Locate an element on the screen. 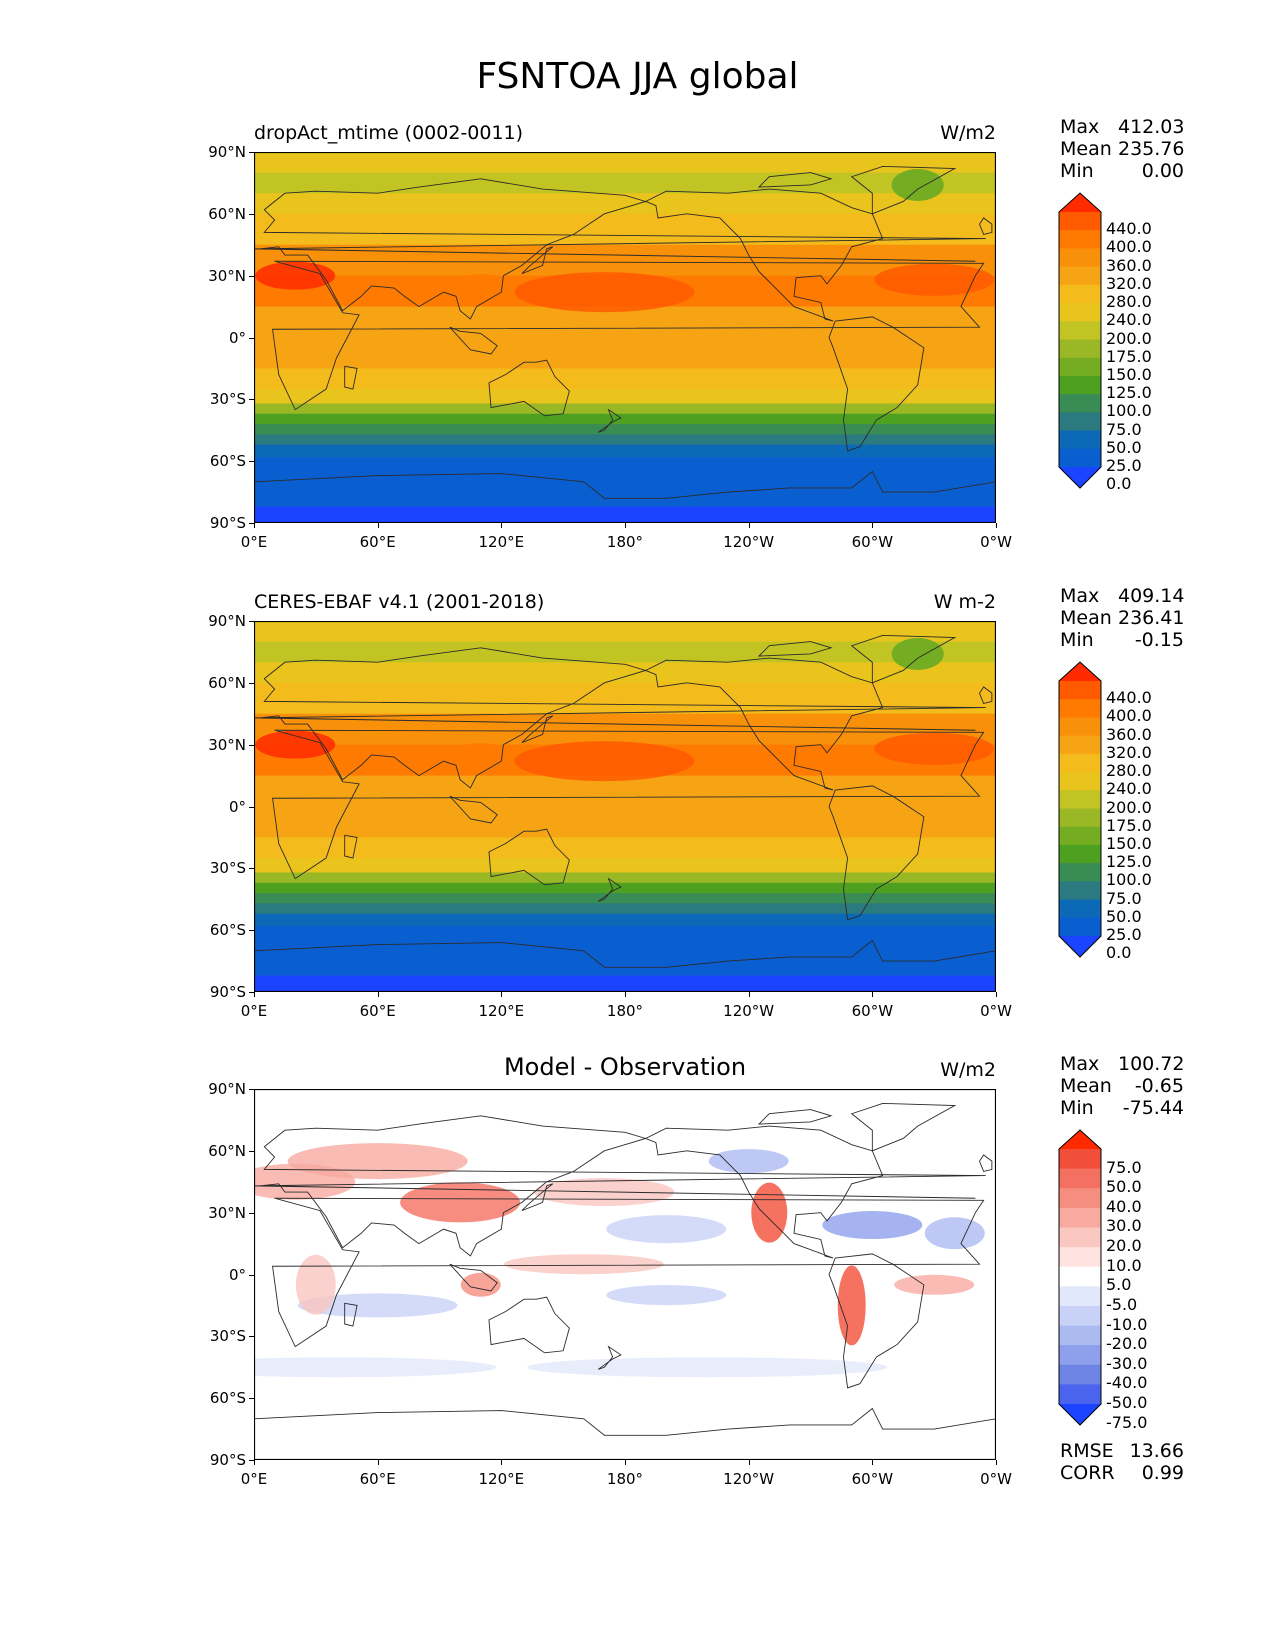 This screenshot has height=1650, width=1275. panel-2-stats: Max 409.14 Mean 236.41 Min -0.15 is located at coordinates (1122, 618).